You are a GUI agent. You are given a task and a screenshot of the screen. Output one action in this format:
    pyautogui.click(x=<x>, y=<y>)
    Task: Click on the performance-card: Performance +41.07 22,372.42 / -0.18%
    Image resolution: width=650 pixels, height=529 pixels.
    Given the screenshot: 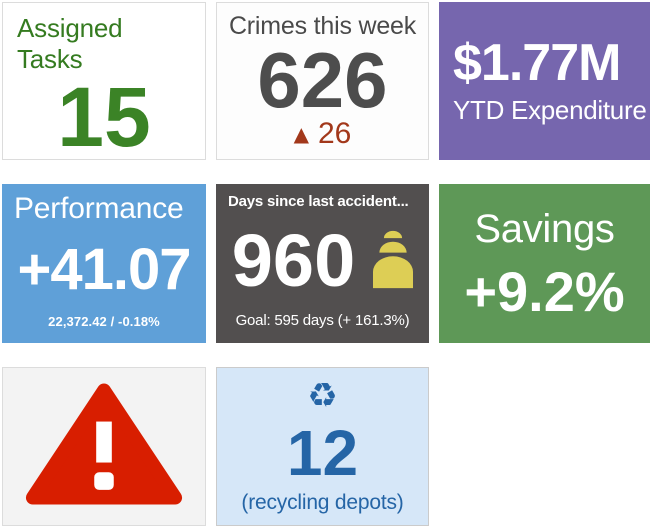 What is the action you would take?
    pyautogui.click(x=104, y=263)
    